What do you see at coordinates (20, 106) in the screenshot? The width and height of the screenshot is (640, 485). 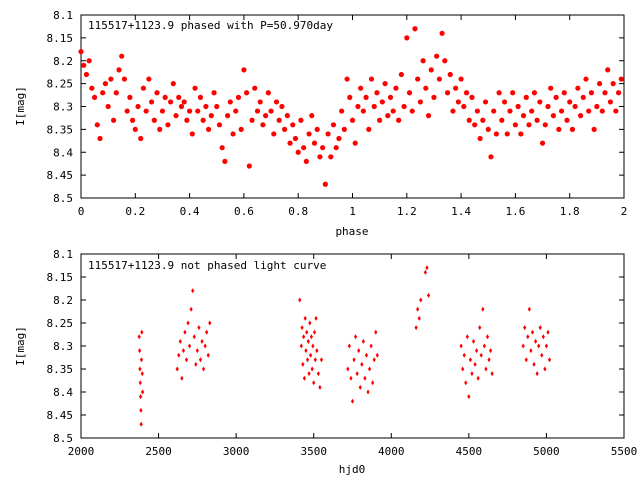 I see `phased-y-axis-label: I[mag]` at bounding box center [20, 106].